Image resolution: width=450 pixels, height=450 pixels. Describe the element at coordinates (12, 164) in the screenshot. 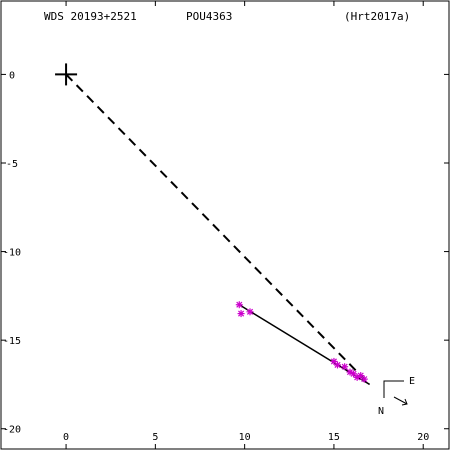

I see `y-tick-label: -5` at that location.